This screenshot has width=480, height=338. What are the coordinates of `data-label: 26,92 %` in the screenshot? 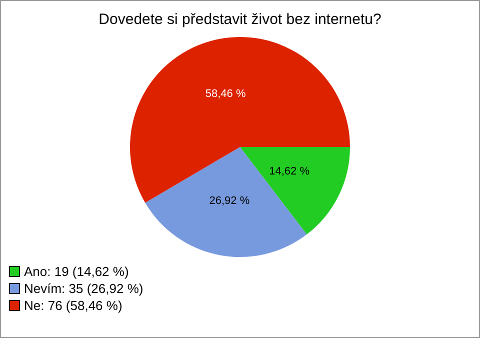 It's located at (229, 201).